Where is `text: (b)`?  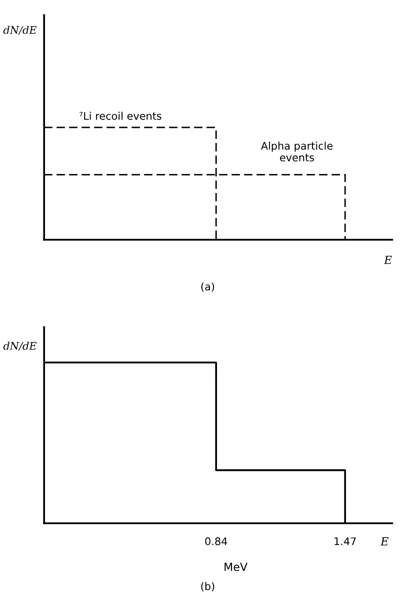 text: (b) is located at coordinates (207, 587).